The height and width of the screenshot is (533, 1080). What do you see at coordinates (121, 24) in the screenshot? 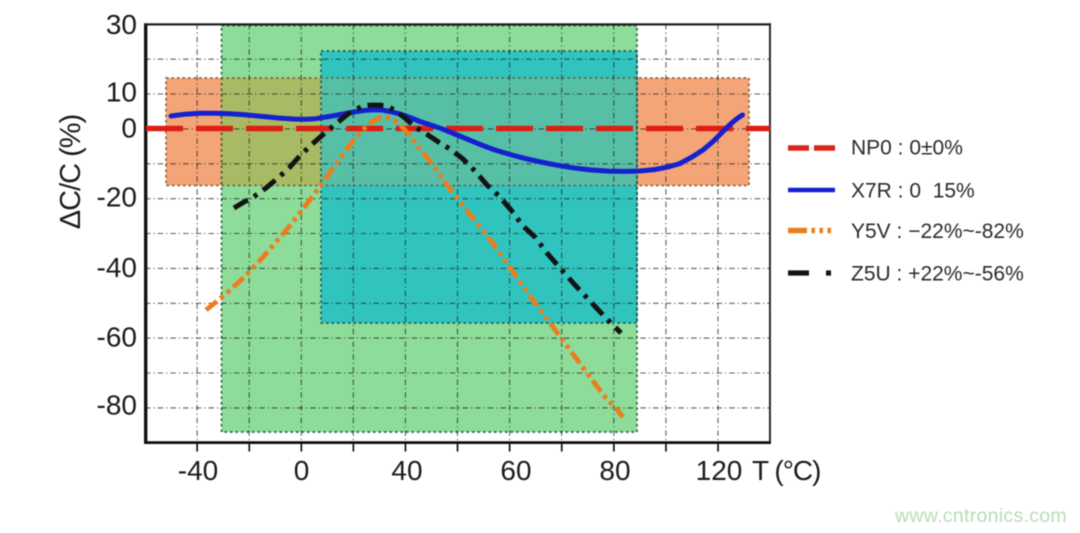
I see `svg-text: 30` at bounding box center [121, 24].